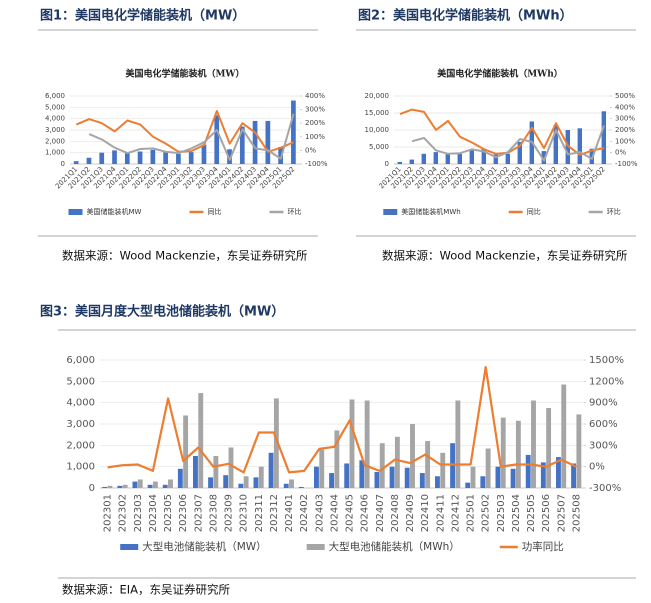 This screenshot has height=603, width=651. What do you see at coordinates (603, 403) in the screenshot?
I see `y2-tick-label: 900%` at bounding box center [603, 403].